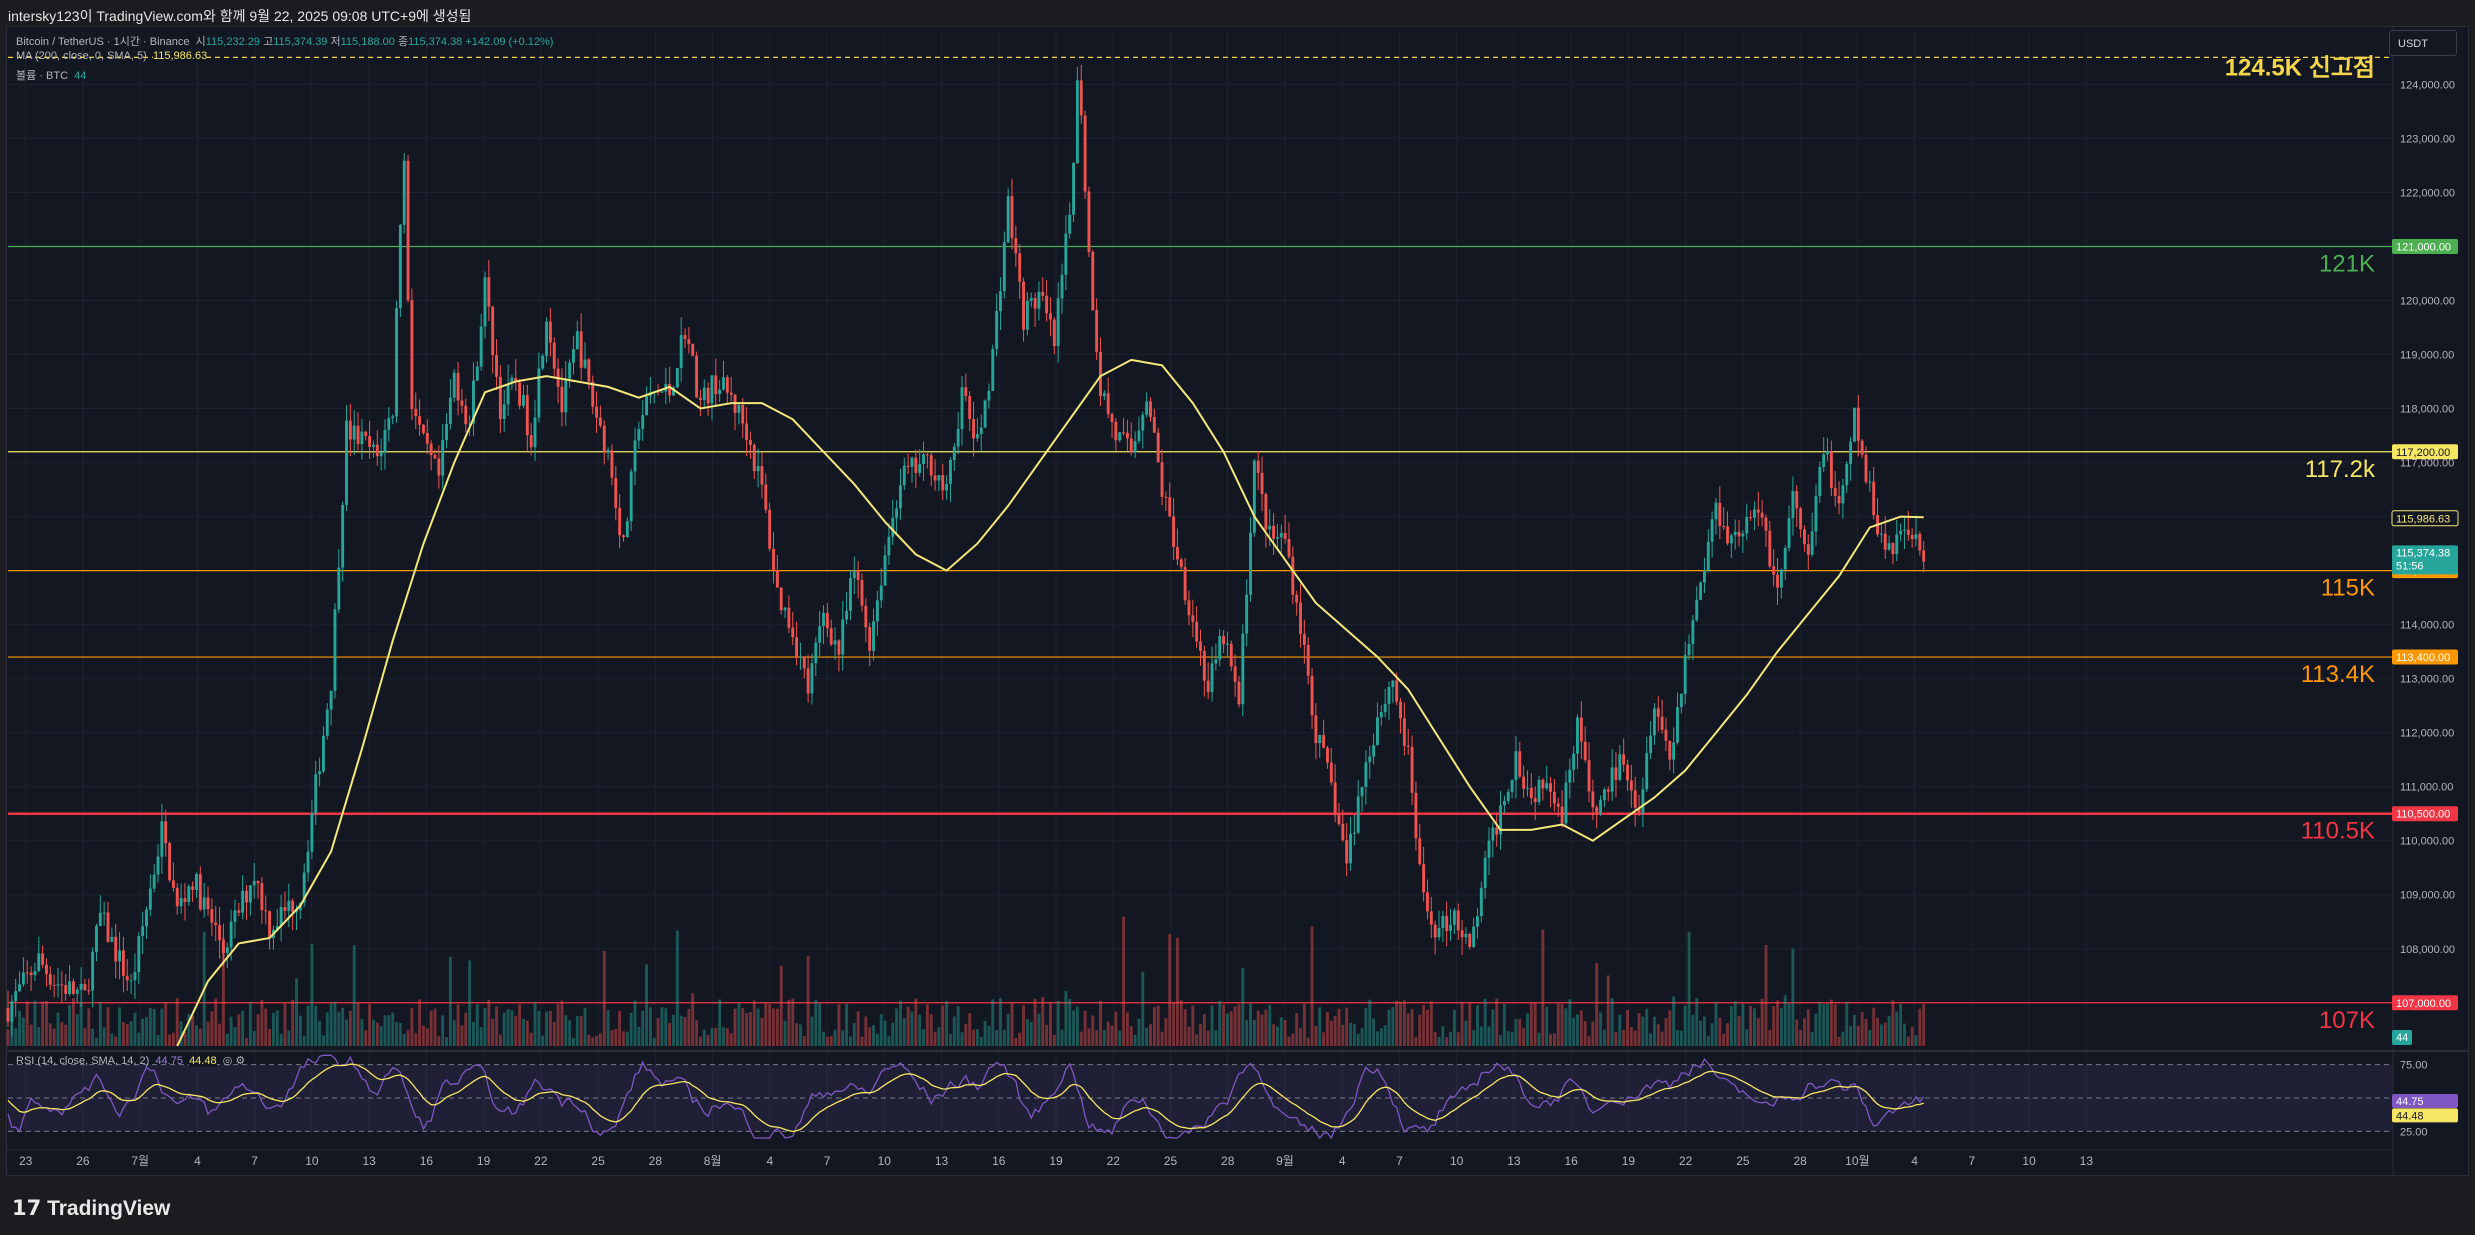  Describe the element at coordinates (140, 1161) in the screenshot. I see `time-tick-label: 7월` at that location.